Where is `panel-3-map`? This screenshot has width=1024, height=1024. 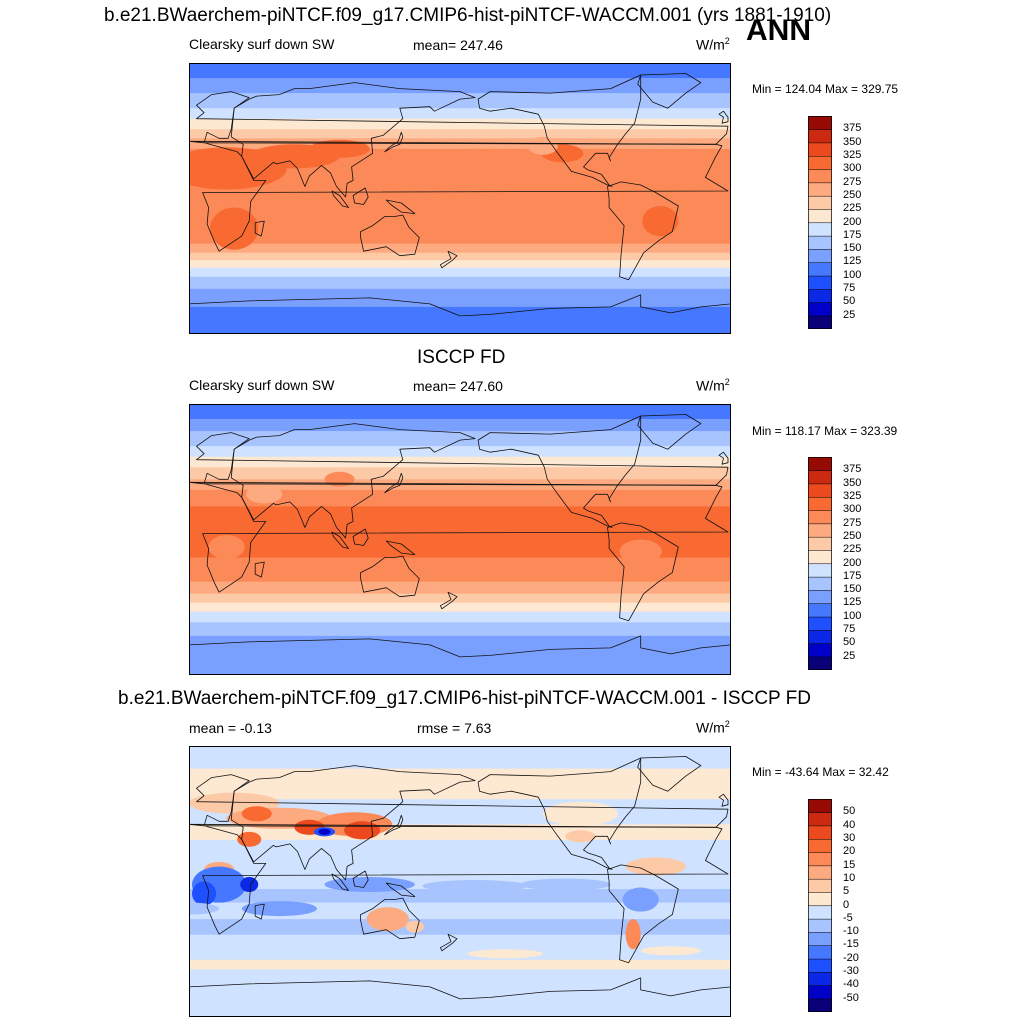
panel-3-map is located at coordinates (460, 881).